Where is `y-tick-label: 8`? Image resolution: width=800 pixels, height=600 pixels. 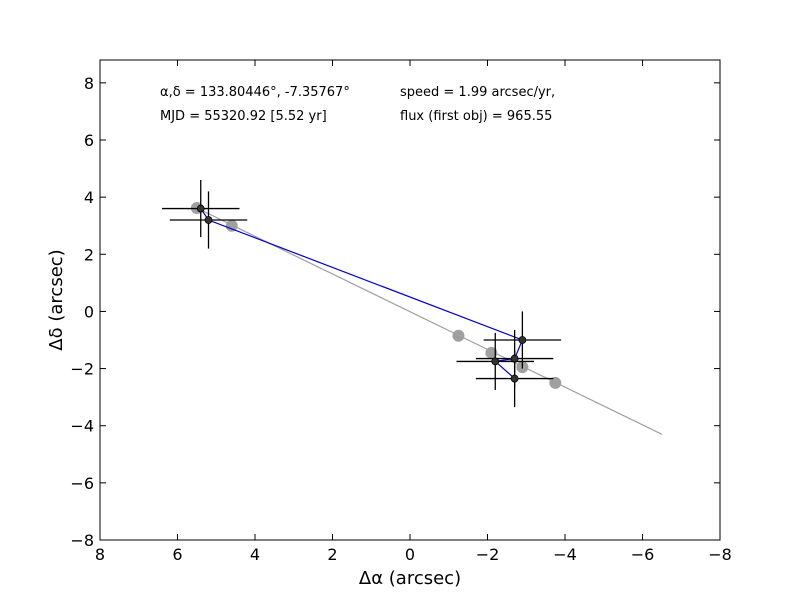
y-tick-label: 8 is located at coordinates (89, 83).